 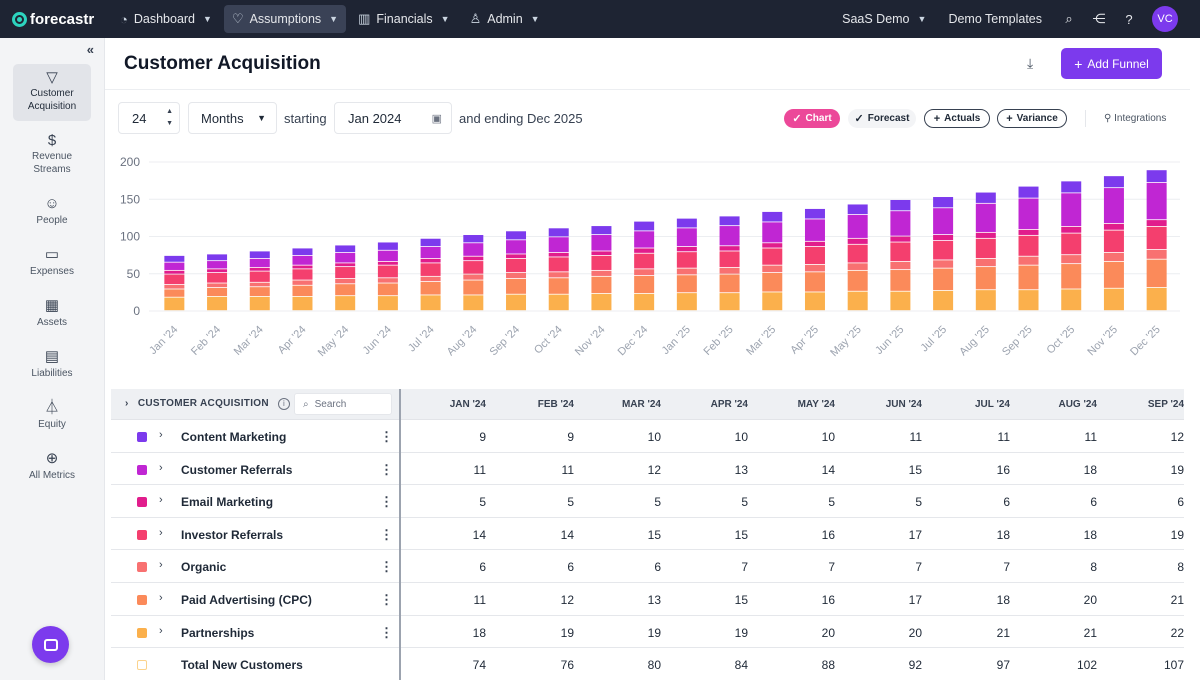 I want to click on table-row: › Customer Referrals ⋮ 11 11 12 13 14 15 16 18 19, so click(x=647, y=469).